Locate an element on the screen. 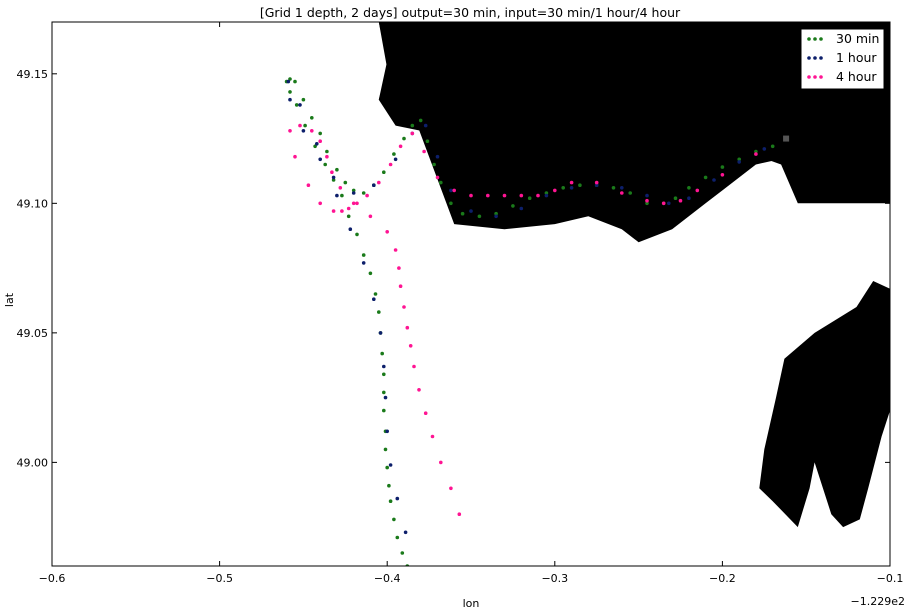  x-axis-offset-label: −1.229e2 is located at coordinates (878, 601).